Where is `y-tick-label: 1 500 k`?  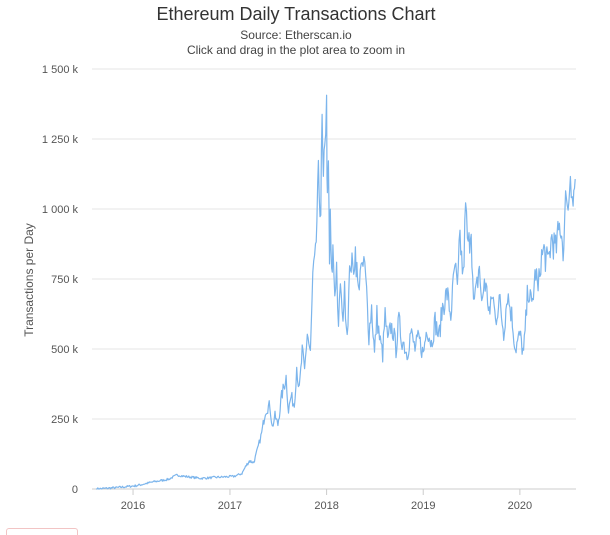
y-tick-label: 1 500 k is located at coordinates (60, 70).